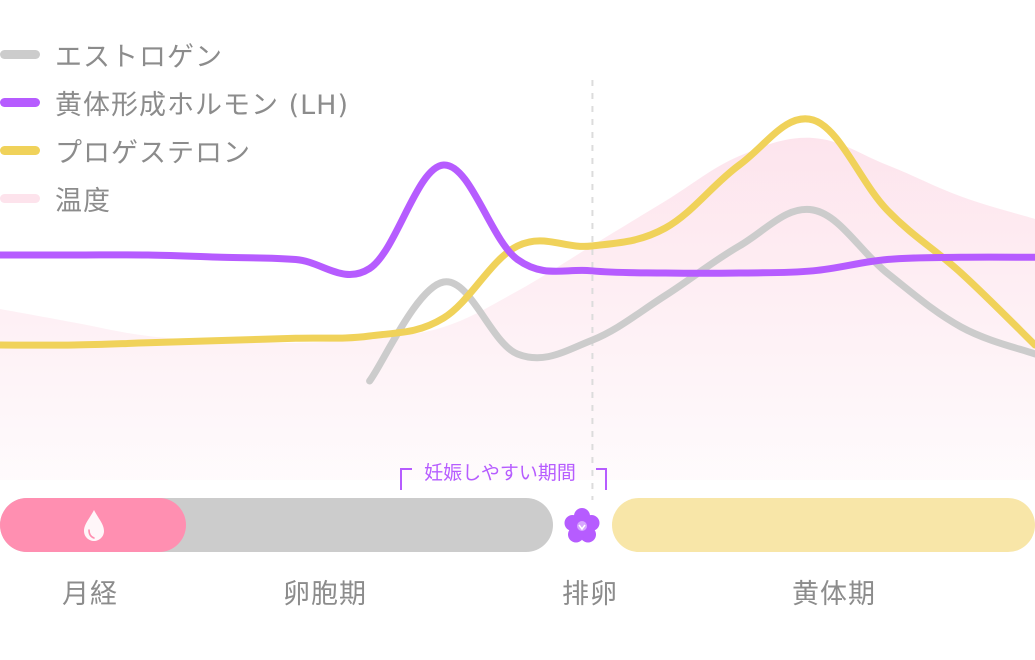  I want to click on legend-item-lh: 黄体形成ホルモン (LH), so click(174, 102).